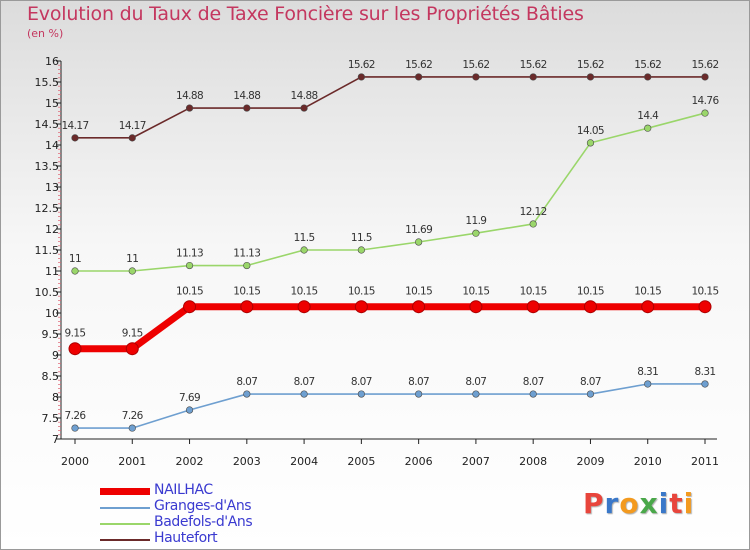 The image size is (750, 550). I want to click on y-tick-label: 9, so click(55, 355).